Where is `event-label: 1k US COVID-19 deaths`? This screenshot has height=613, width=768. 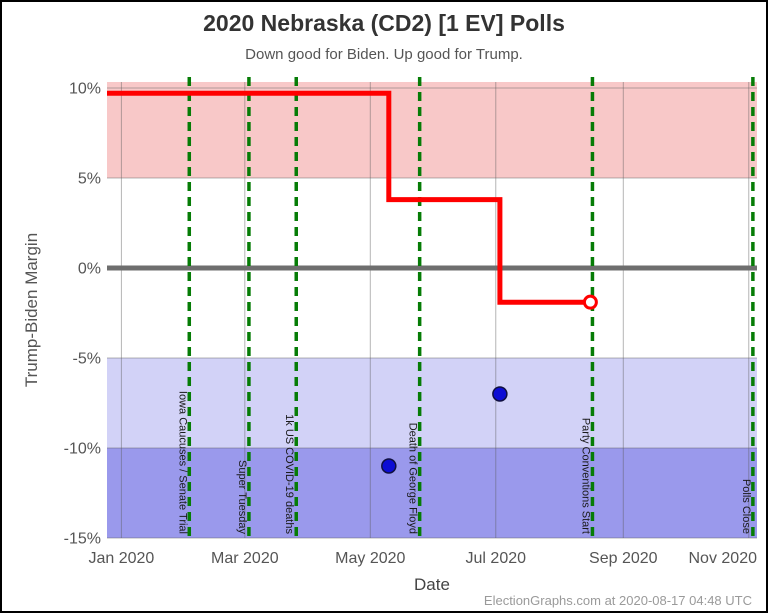
event-label: 1k US COVID-19 deaths is located at coordinates (289, 474).